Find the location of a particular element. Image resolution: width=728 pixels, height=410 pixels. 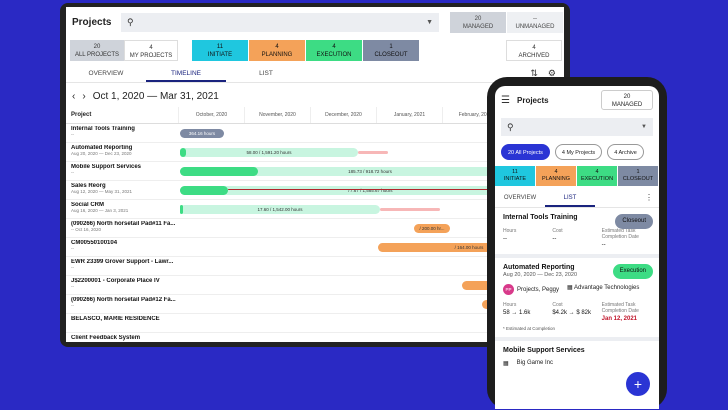

gantt-bar: 17.60 / 1,542.00 hours is located at coordinates (280, 209).